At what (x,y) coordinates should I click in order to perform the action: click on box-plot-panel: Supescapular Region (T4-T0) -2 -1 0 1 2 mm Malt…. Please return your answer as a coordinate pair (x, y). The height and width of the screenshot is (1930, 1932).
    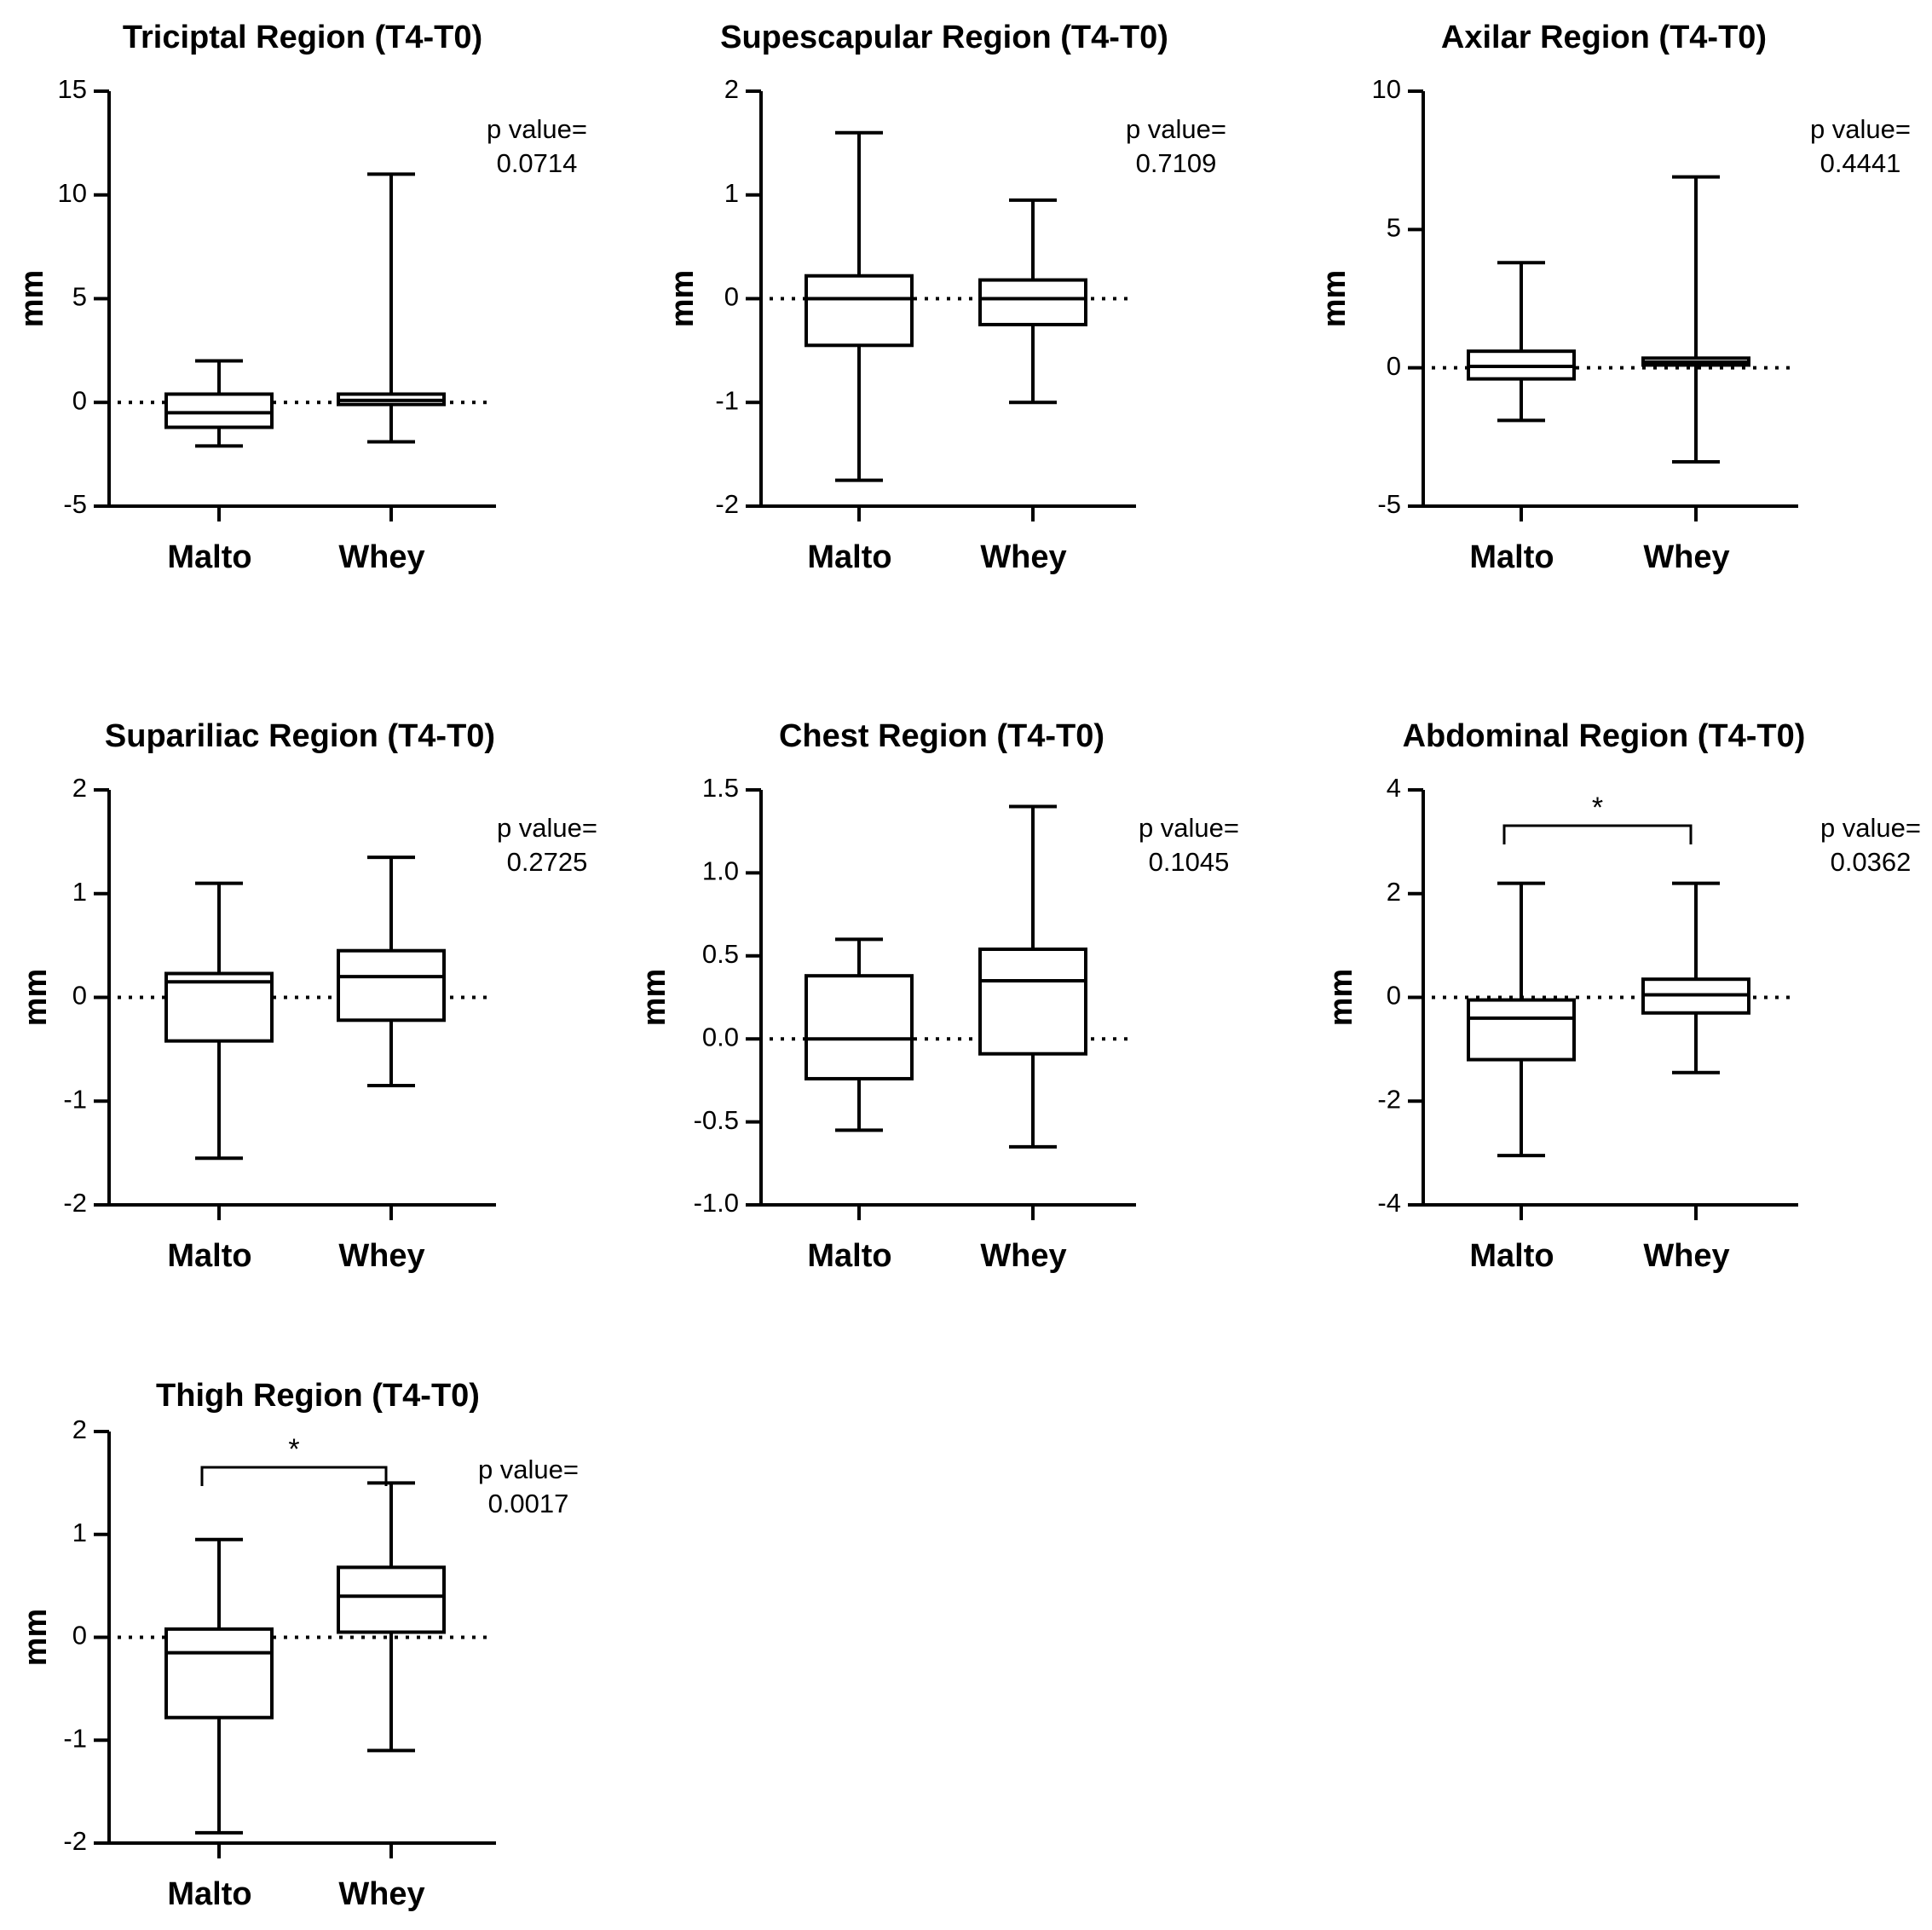
    Looking at the image, I should click on (946, 297).